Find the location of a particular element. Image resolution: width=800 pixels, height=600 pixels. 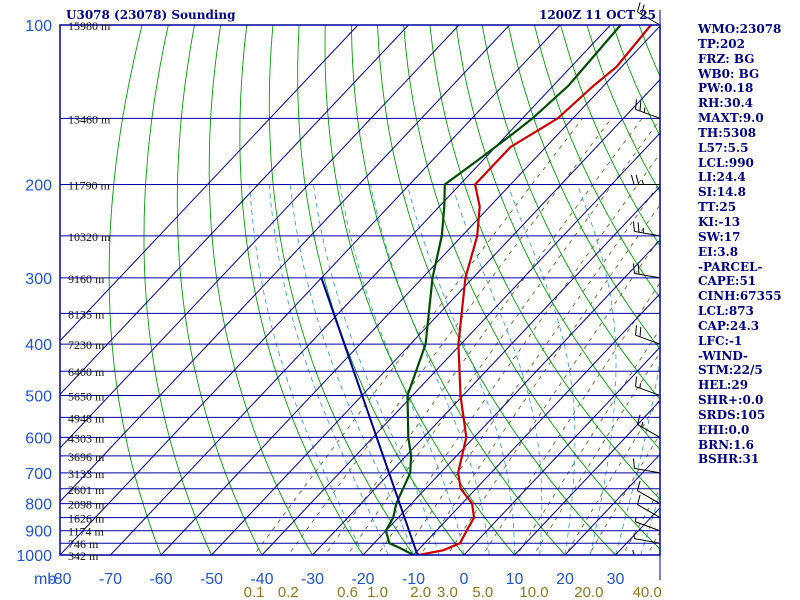

index-line: EI:3.8 is located at coordinates (718, 251).